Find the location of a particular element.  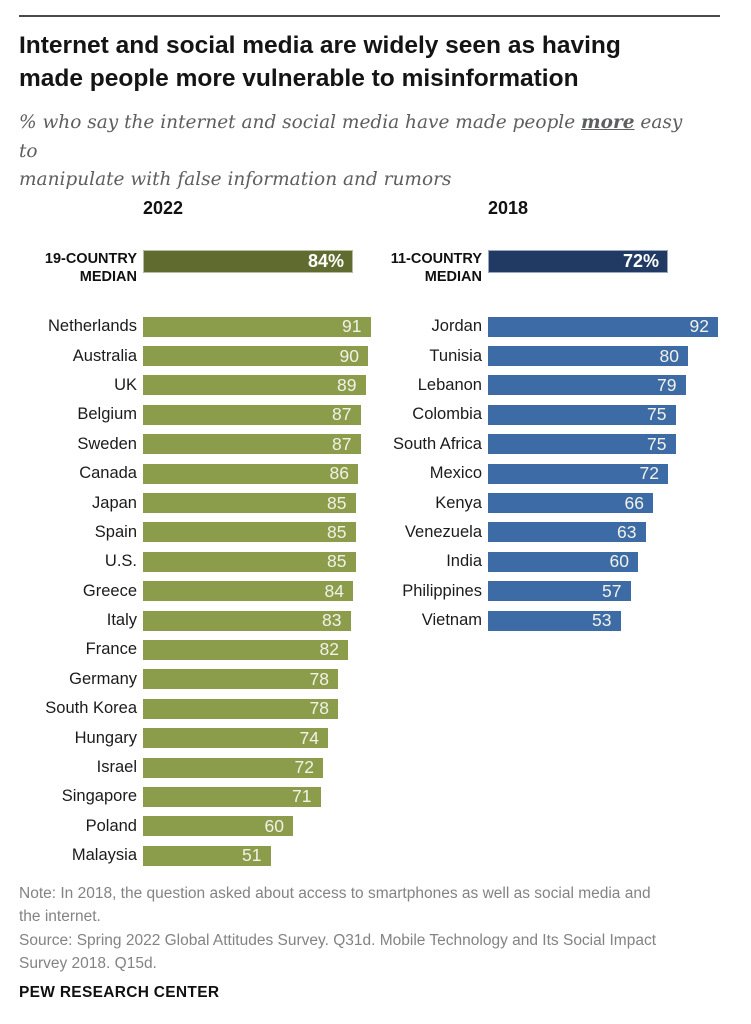

bar-row: UK 89 is located at coordinates (195, 385).